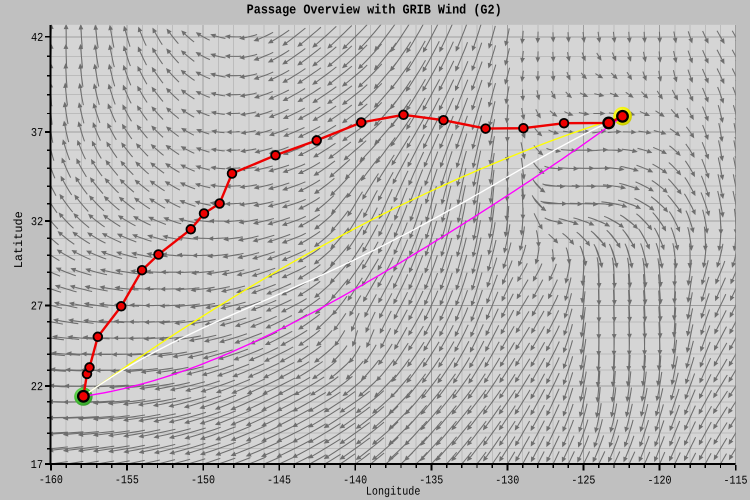  What do you see at coordinates (37, 387) in the screenshot?
I see `svg-text: 22` at bounding box center [37, 387].